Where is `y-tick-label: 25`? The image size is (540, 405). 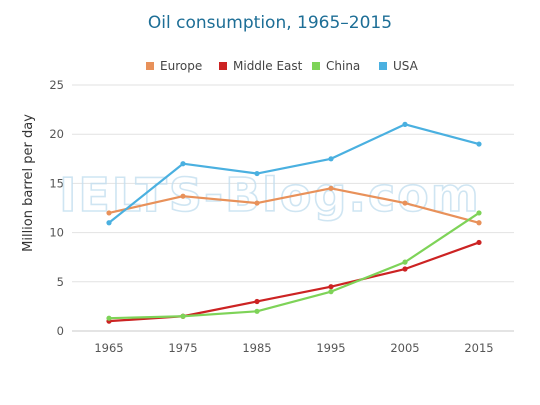
y-tick-label: 25 is located at coordinates (56, 85).